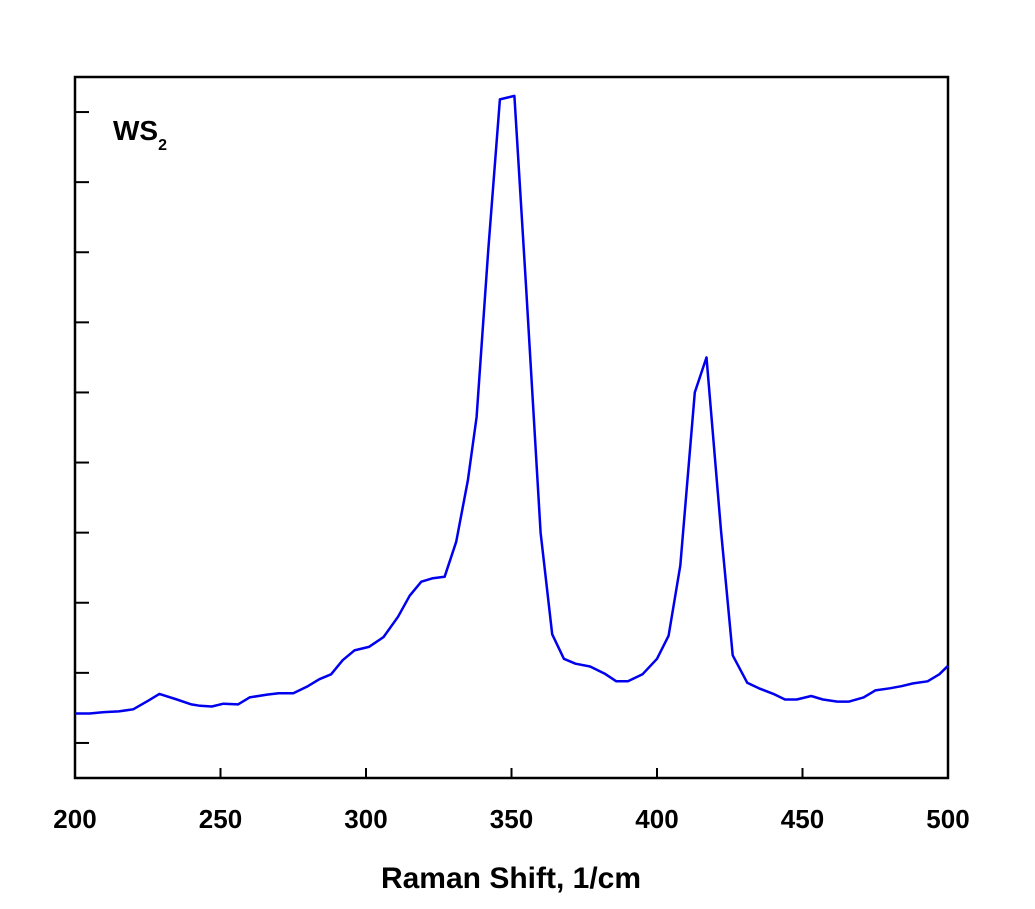 This screenshot has height=909, width=1035. Describe the element at coordinates (511, 878) in the screenshot. I see `x-axis-title: Raman Shift, 1/cm` at that location.